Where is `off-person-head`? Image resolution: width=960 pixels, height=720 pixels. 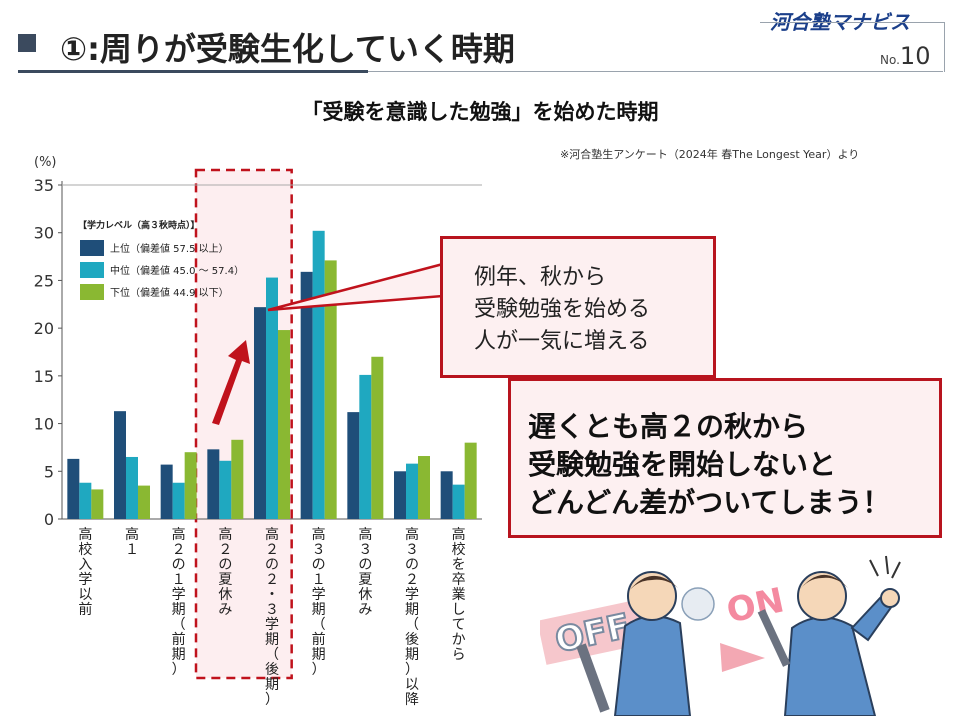 off-person-head is located at coordinates (652, 596).